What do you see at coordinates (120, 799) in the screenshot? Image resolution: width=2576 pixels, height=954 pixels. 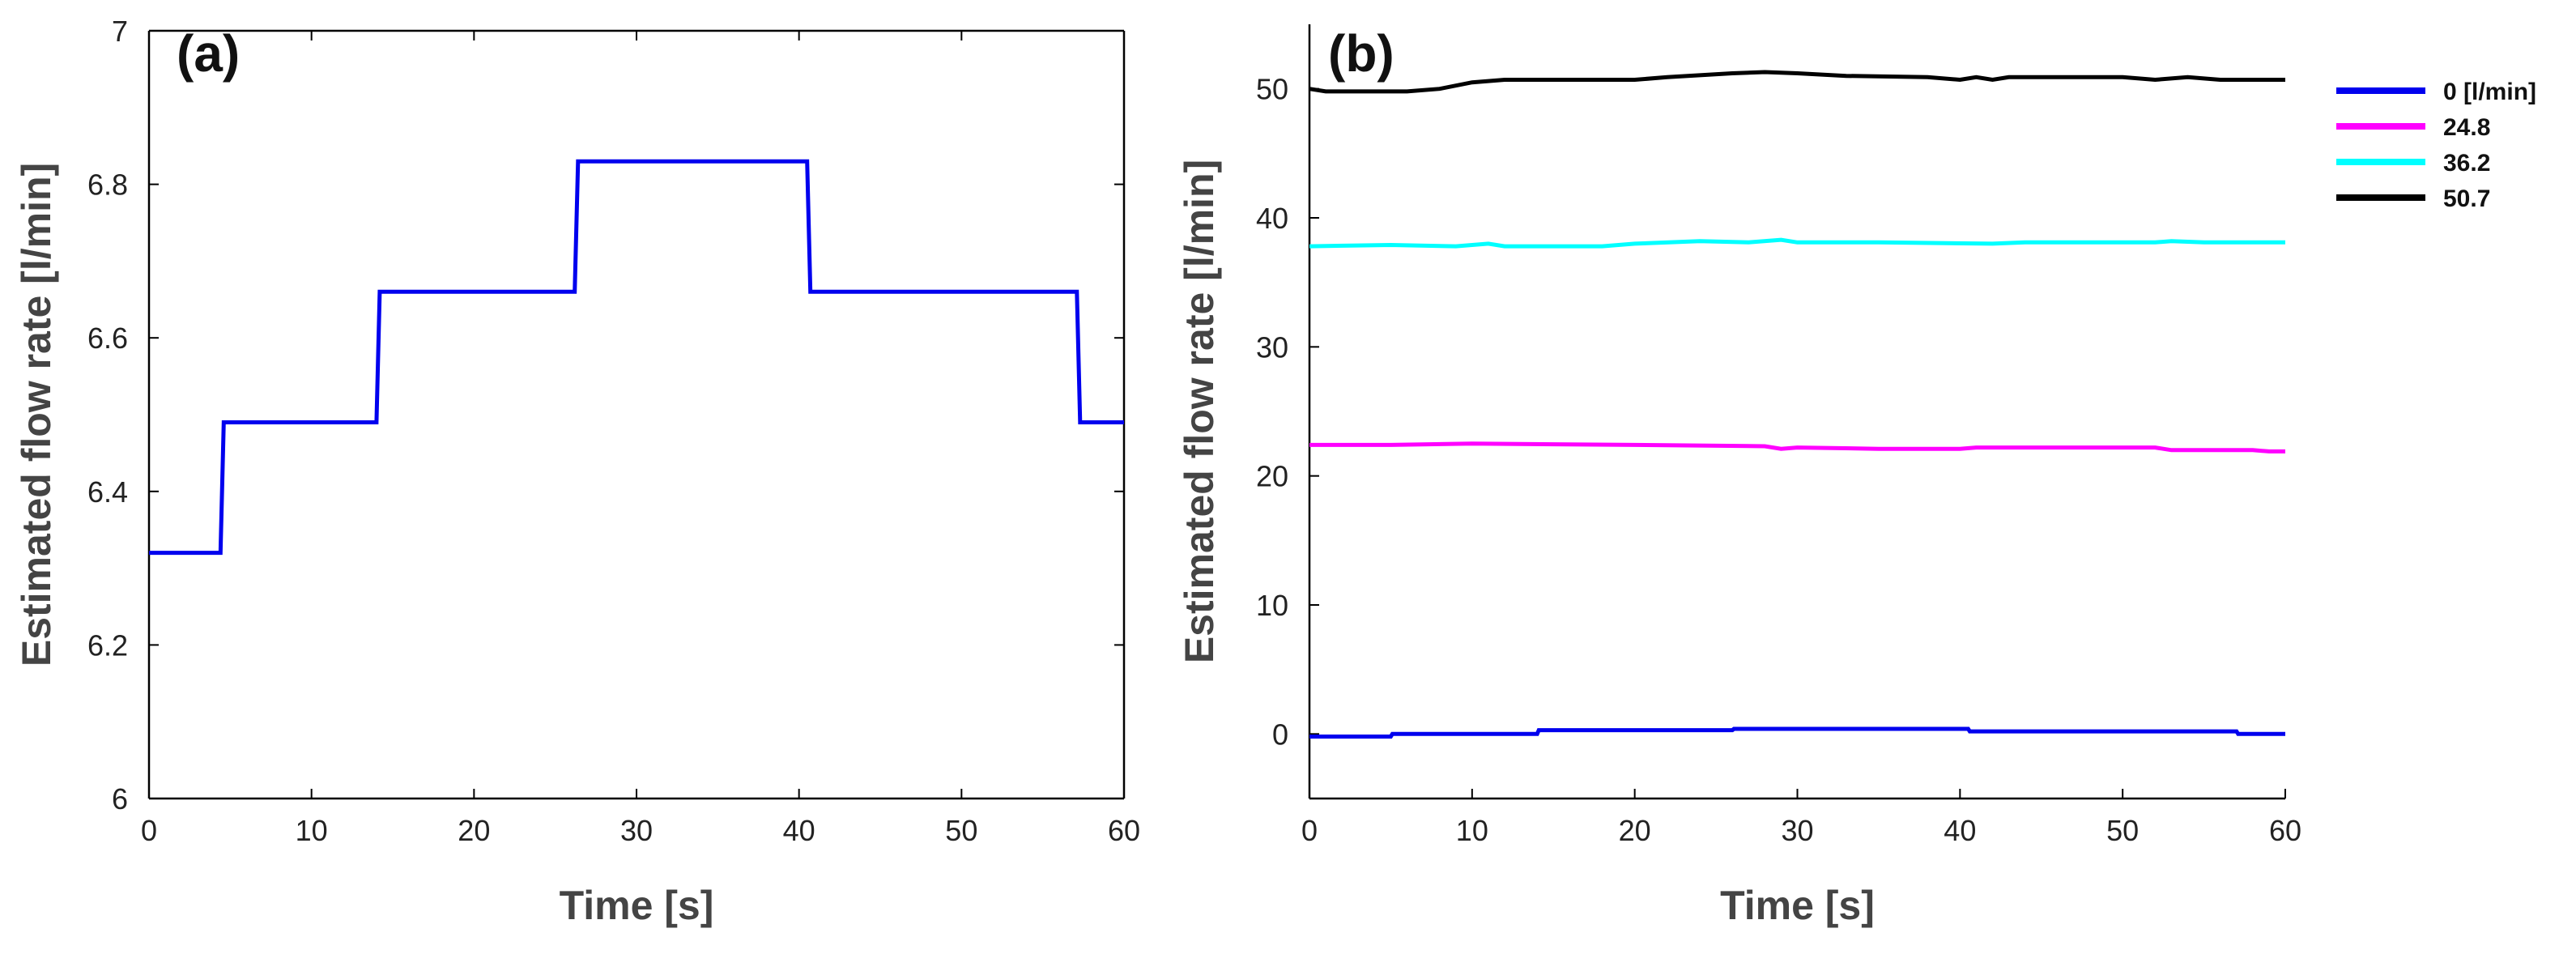 I see `panel-a-y-tick-label: 6` at bounding box center [120, 799].